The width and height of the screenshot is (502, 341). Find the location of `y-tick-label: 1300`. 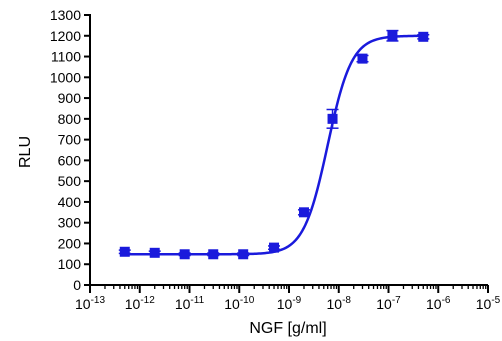

y-tick-label: 1300 is located at coordinates (65, 15).